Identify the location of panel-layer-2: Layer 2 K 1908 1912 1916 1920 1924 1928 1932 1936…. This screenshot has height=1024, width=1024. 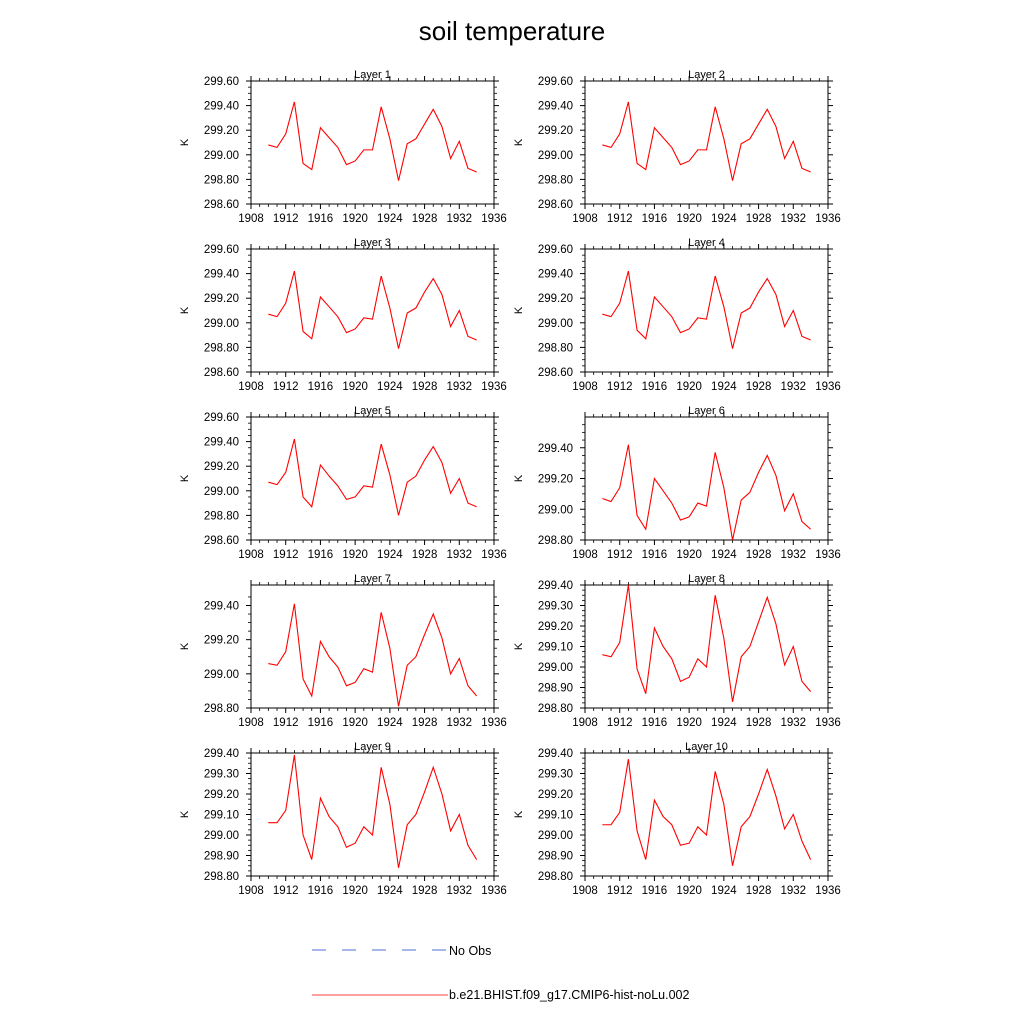
(677, 147).